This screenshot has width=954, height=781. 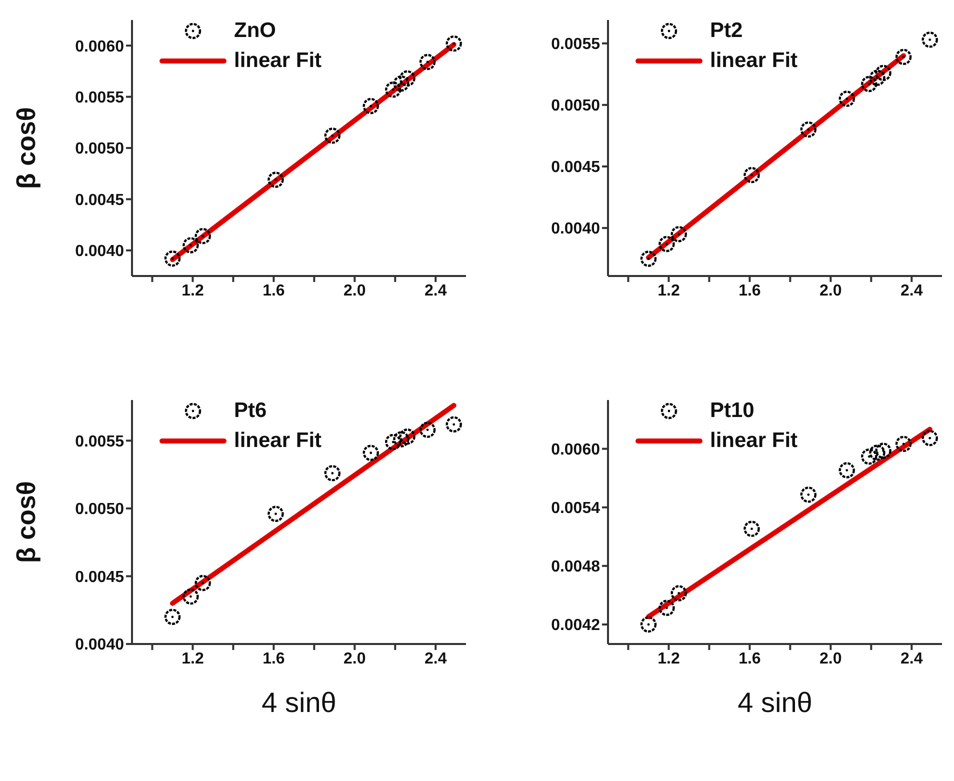 I want to click on legend-label: Pt10, so click(x=732, y=411).